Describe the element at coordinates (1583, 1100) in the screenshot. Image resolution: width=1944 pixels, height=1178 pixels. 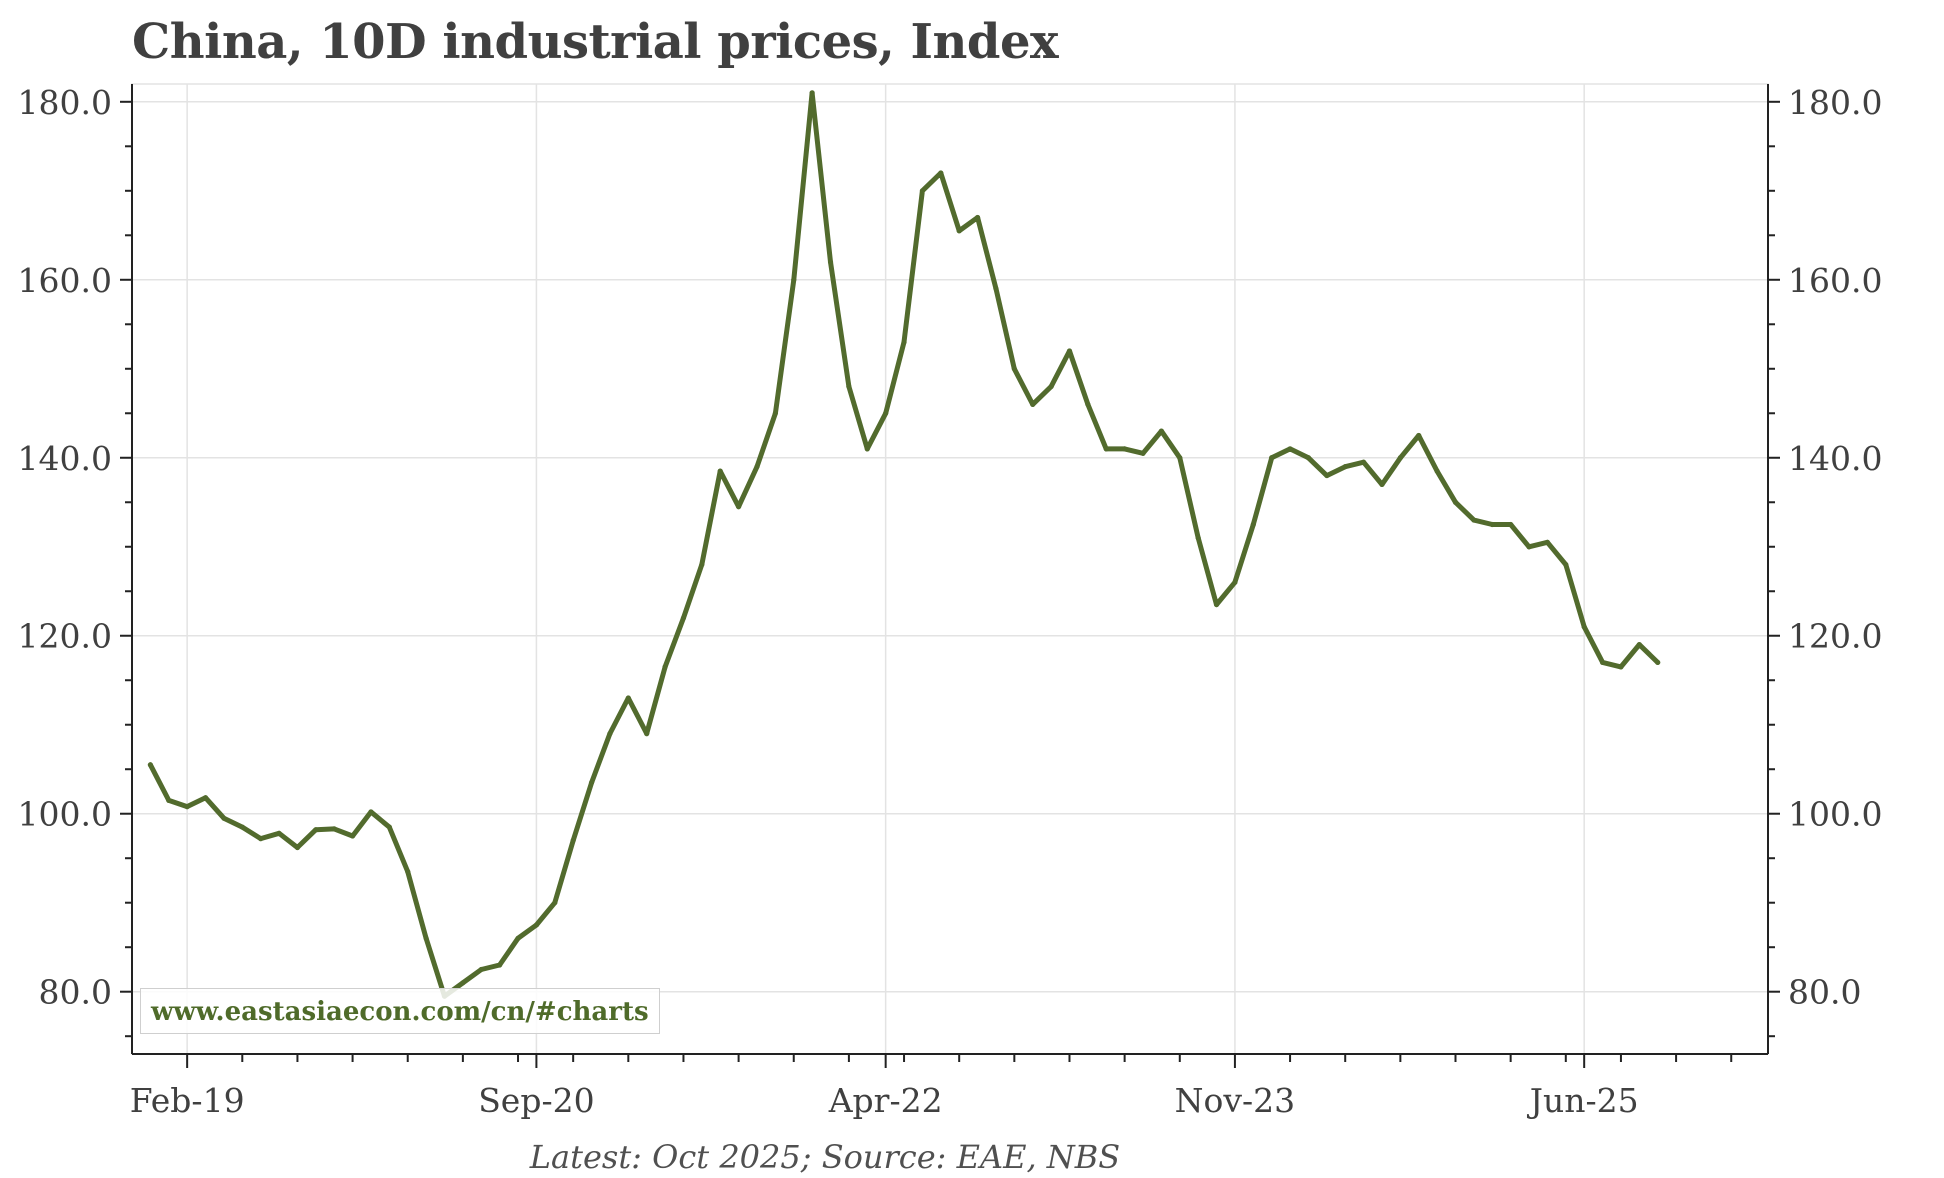
I see `x-tick-label: Jun-25` at that location.